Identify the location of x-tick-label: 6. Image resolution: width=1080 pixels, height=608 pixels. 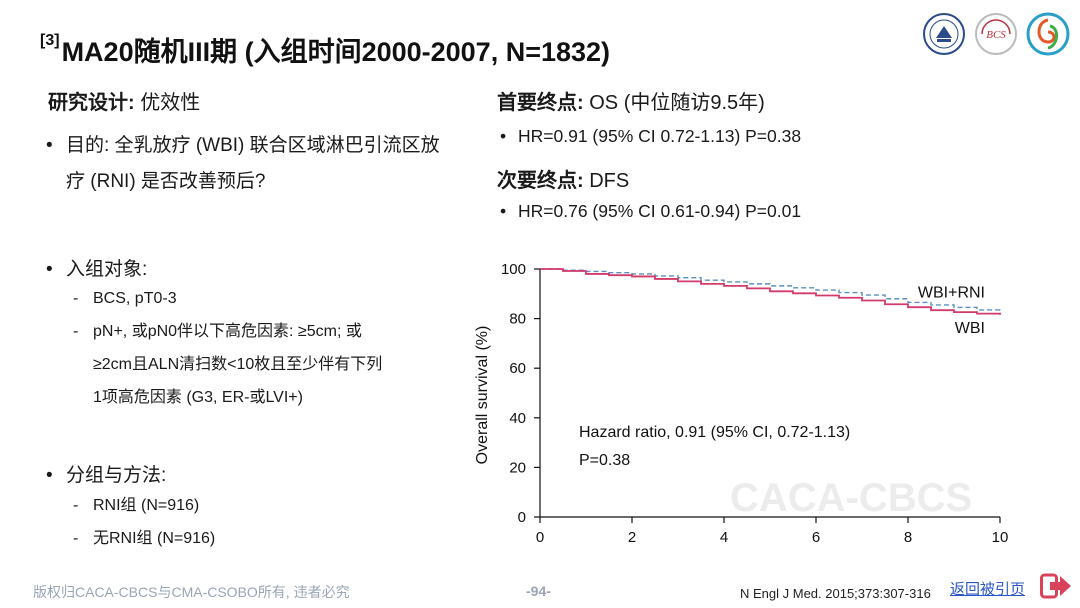
(816, 537).